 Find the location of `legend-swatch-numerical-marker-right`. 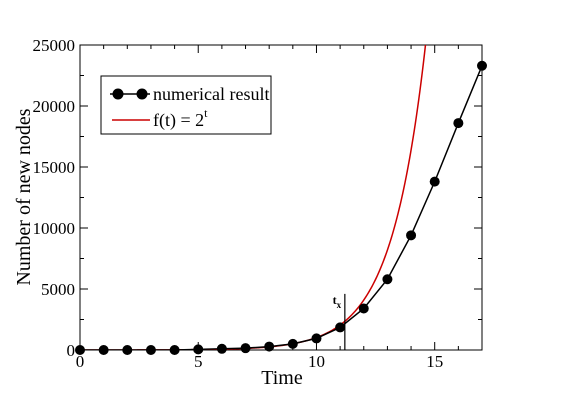

legend-swatch-numerical-marker-right is located at coordinates (142, 94).